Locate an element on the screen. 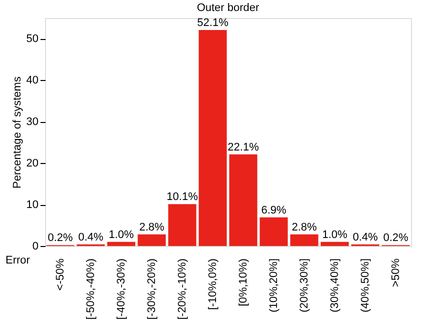 The width and height of the screenshot is (436, 327). data-label: 6.9% is located at coordinates (273, 210).